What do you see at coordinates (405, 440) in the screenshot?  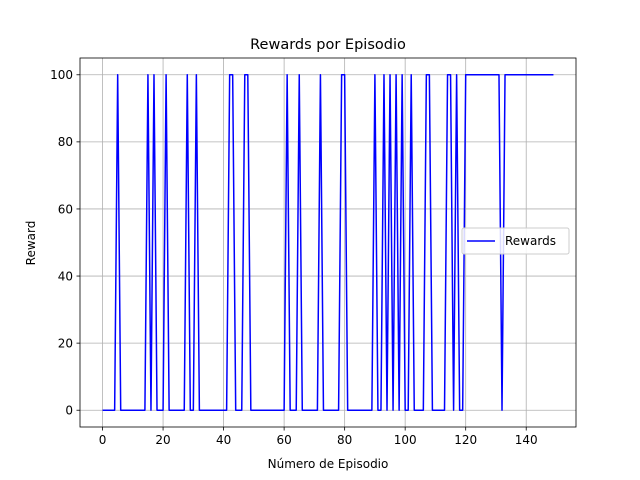 I see `x-tick-label: 100` at bounding box center [405, 440].